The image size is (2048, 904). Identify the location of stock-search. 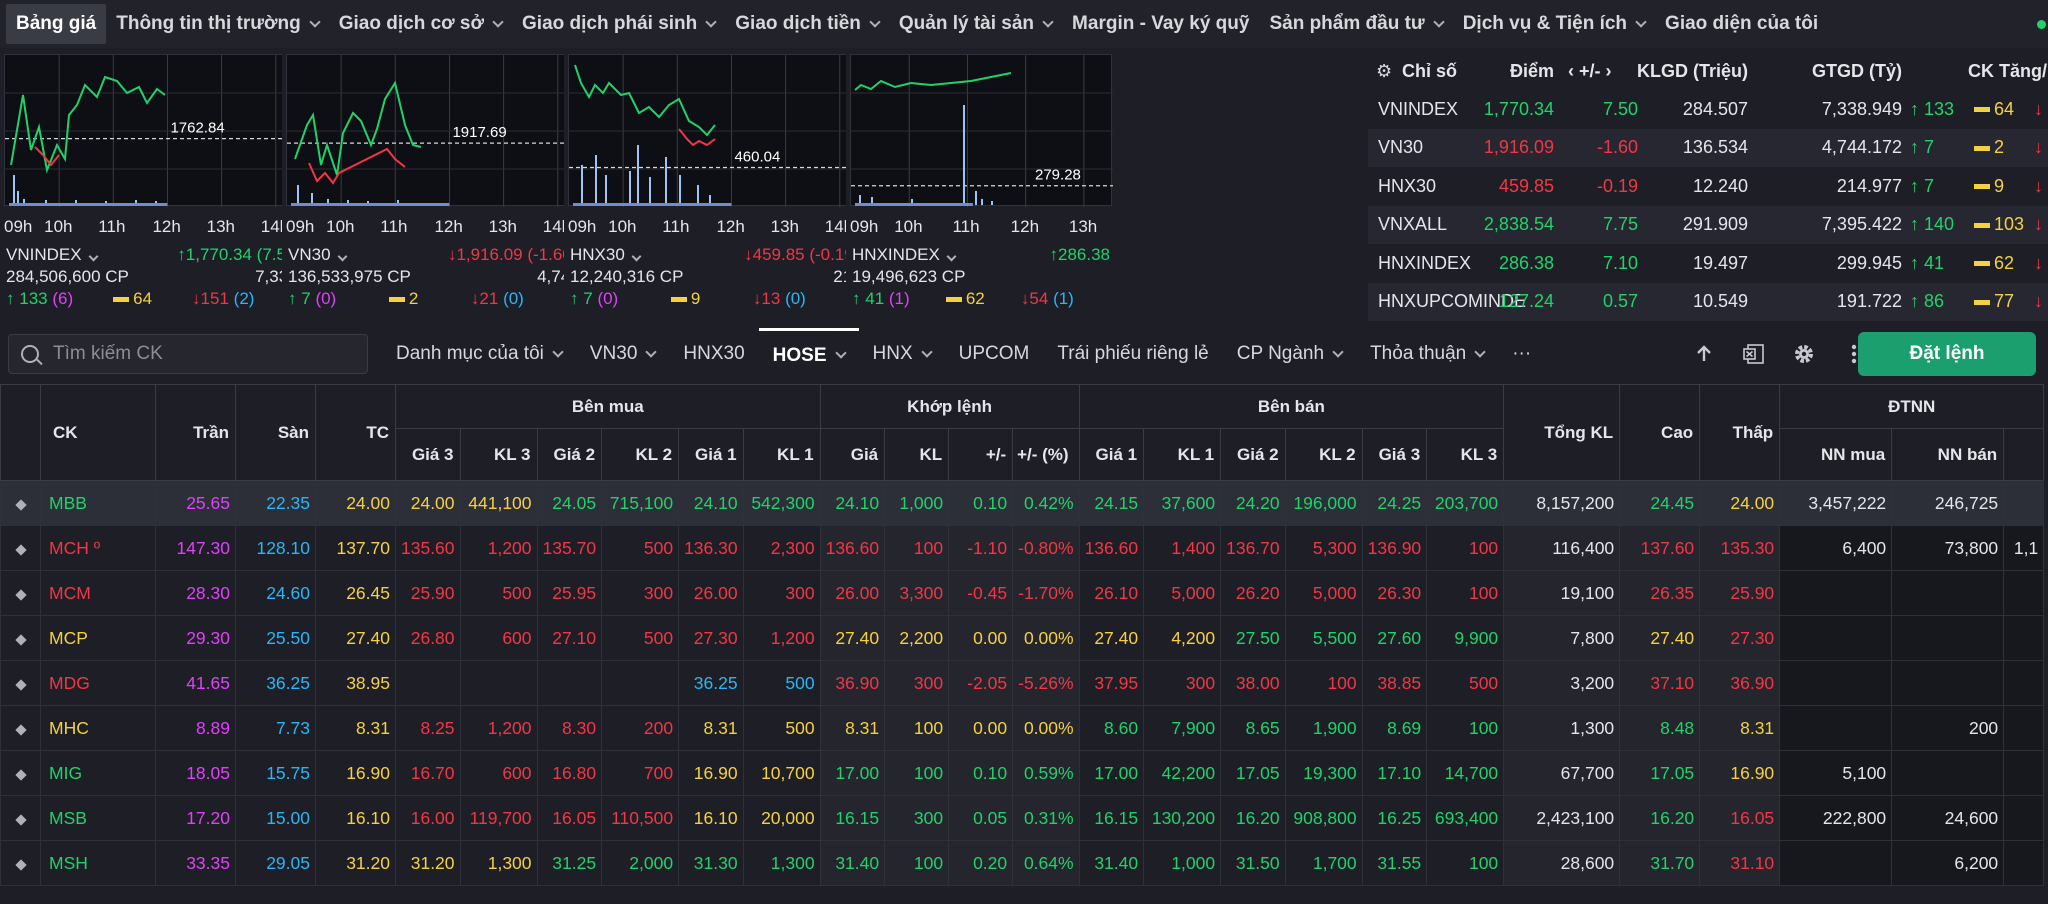
(188, 354).